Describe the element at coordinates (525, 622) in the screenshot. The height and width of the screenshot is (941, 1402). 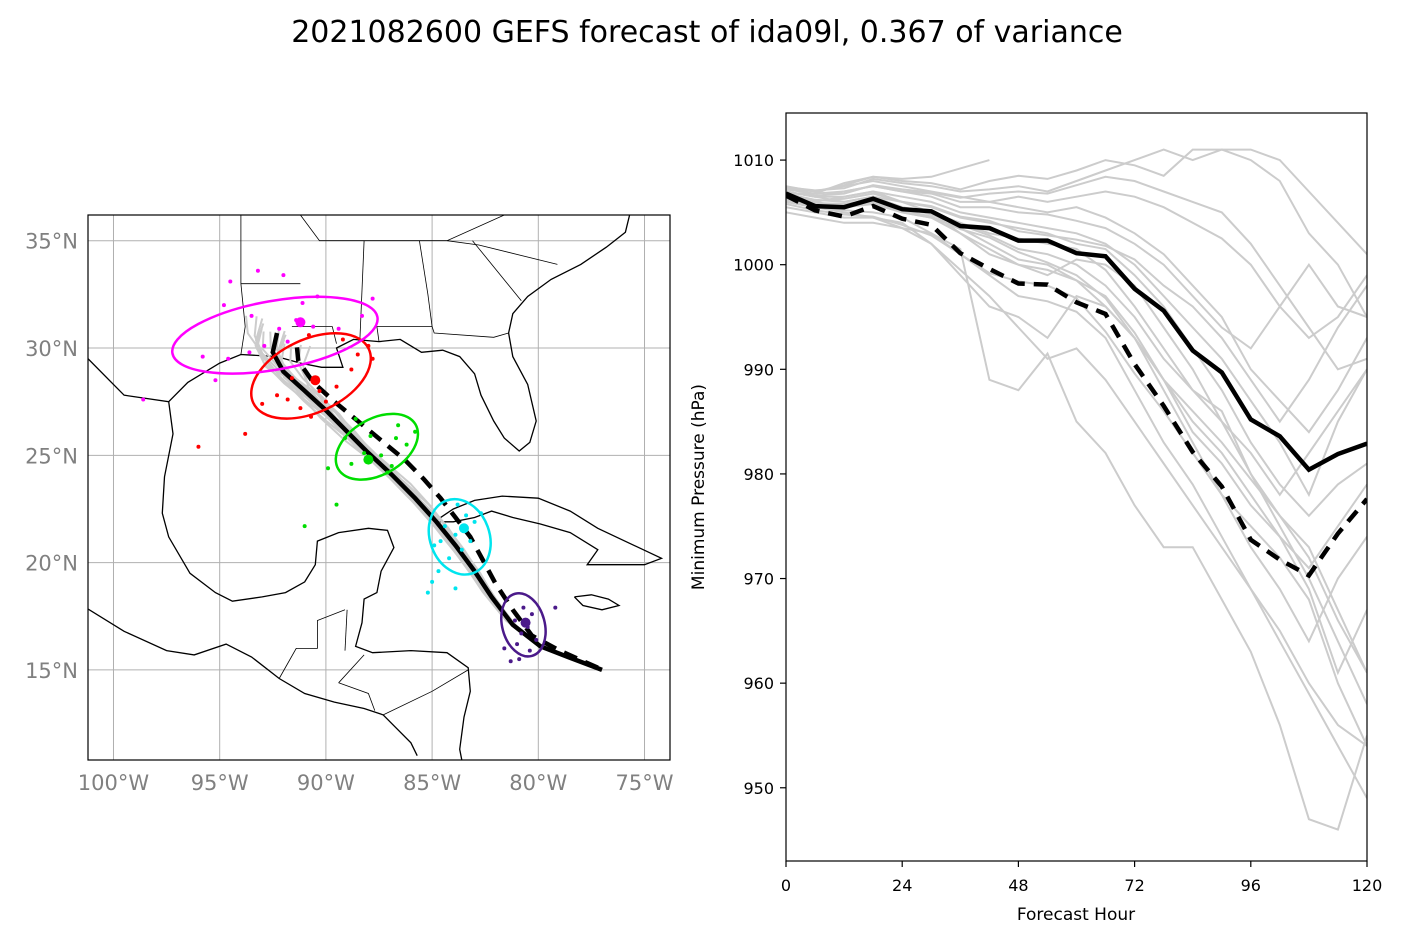
I see `ellipse-center-24h` at that location.